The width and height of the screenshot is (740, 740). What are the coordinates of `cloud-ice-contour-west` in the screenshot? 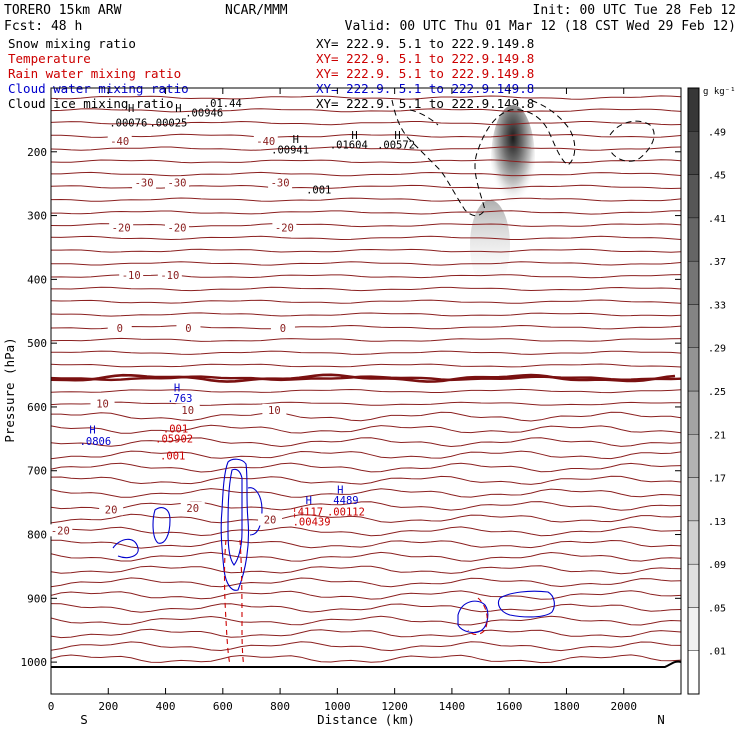 It's located at (424, 117).